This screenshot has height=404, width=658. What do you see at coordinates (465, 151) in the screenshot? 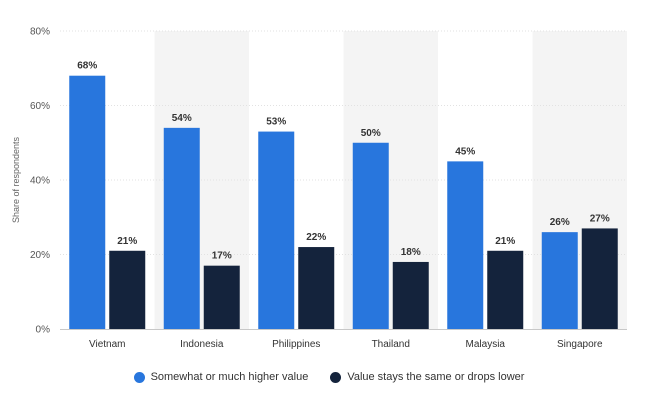
I see `data-label: 45%` at bounding box center [465, 151].